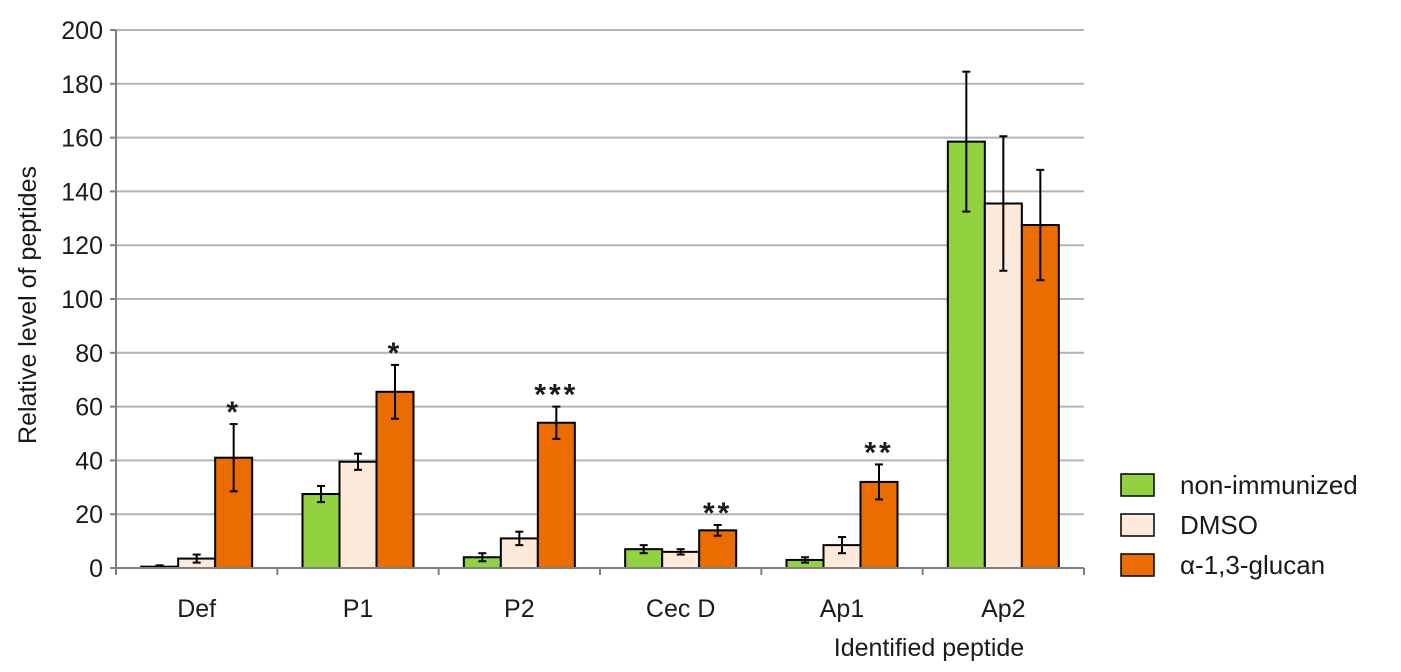 This screenshot has width=1401, height=672. I want to click on x-tick-label-Def: Def, so click(196, 609).